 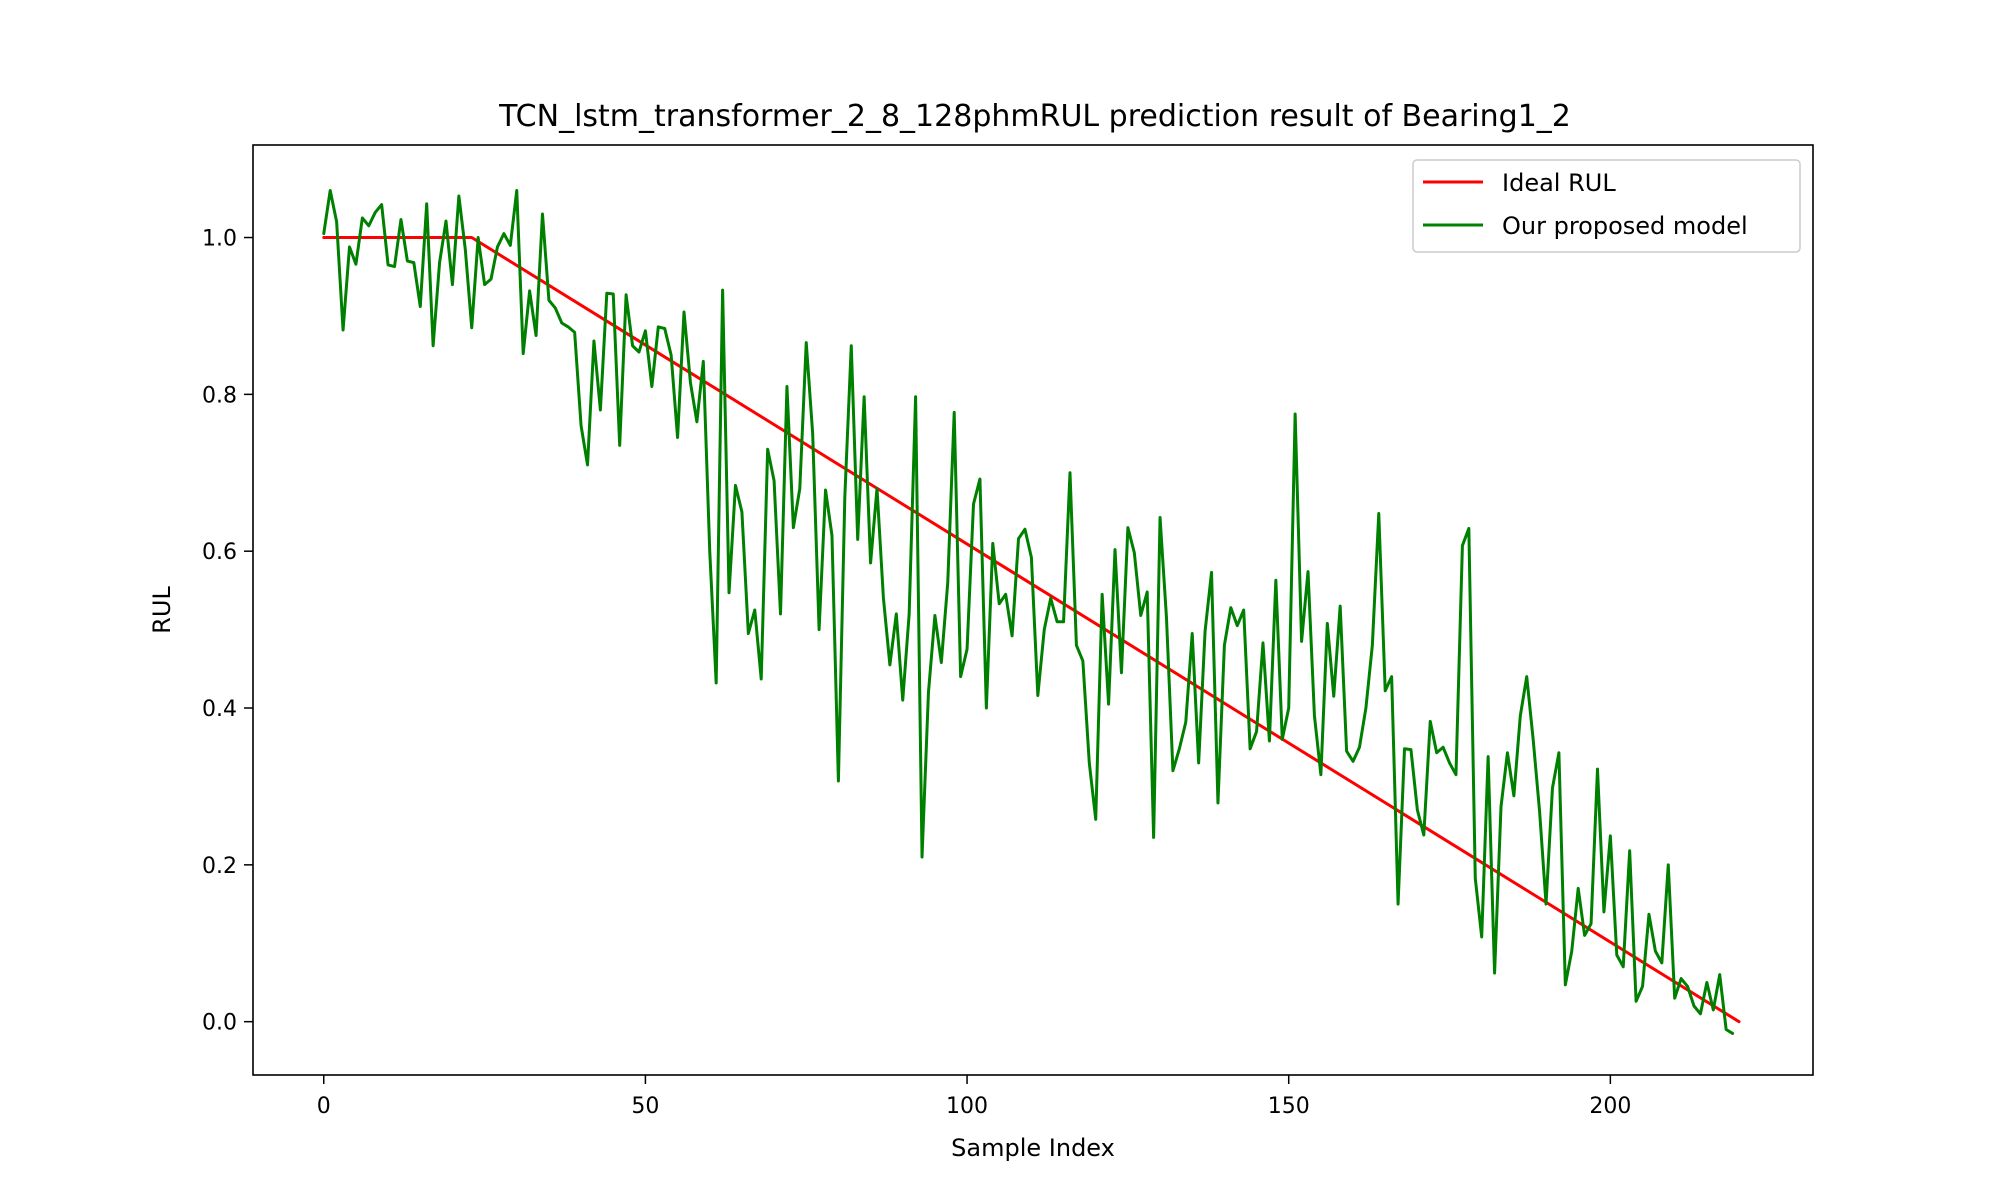 What do you see at coordinates (162, 610) in the screenshot?
I see `y-axis-label: RUL` at bounding box center [162, 610].